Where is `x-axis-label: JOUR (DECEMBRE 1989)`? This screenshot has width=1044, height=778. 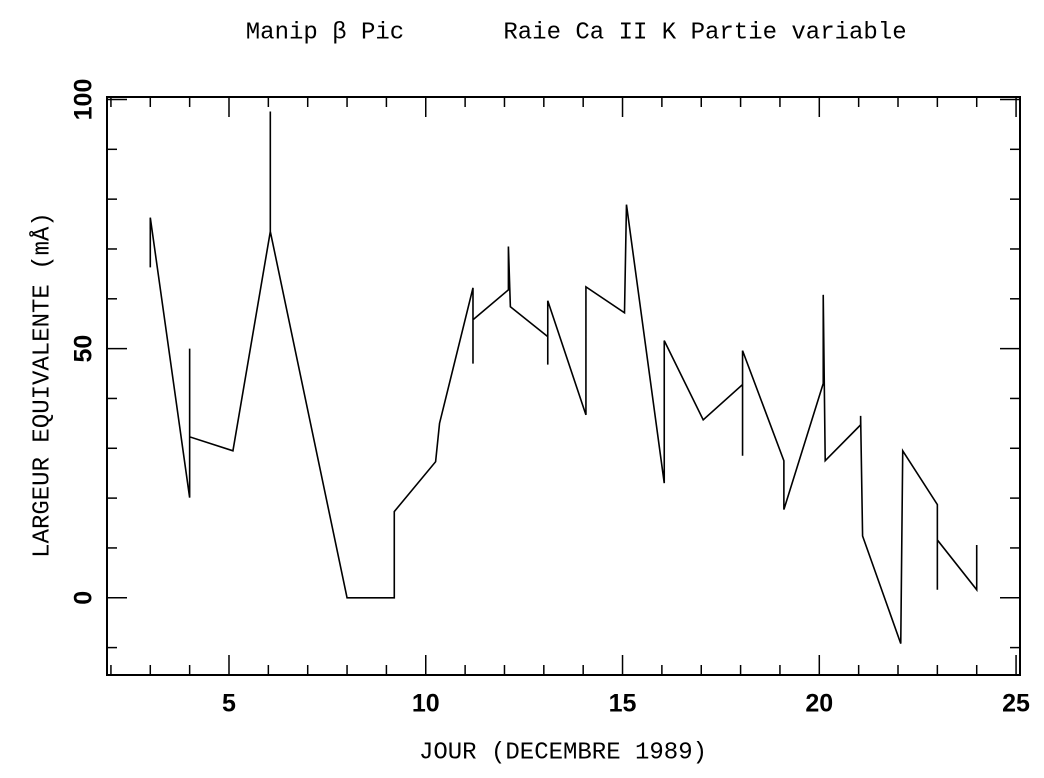 x-axis-label: JOUR (DECEMBRE 1989) is located at coordinates (563, 752).